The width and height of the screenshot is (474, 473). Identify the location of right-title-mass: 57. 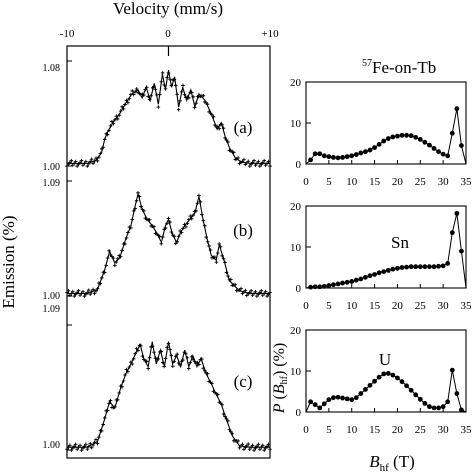
(367, 63).